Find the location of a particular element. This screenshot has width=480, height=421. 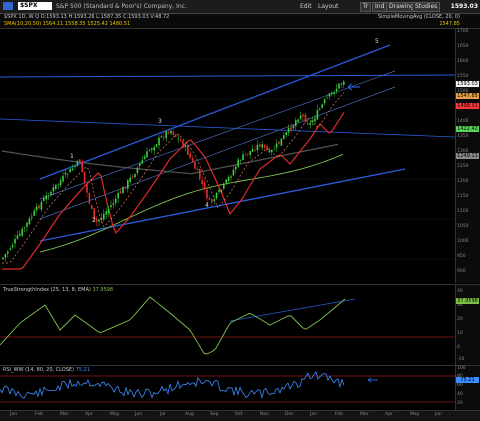

wave-label-2: 2 is located at coordinates (94, 220).